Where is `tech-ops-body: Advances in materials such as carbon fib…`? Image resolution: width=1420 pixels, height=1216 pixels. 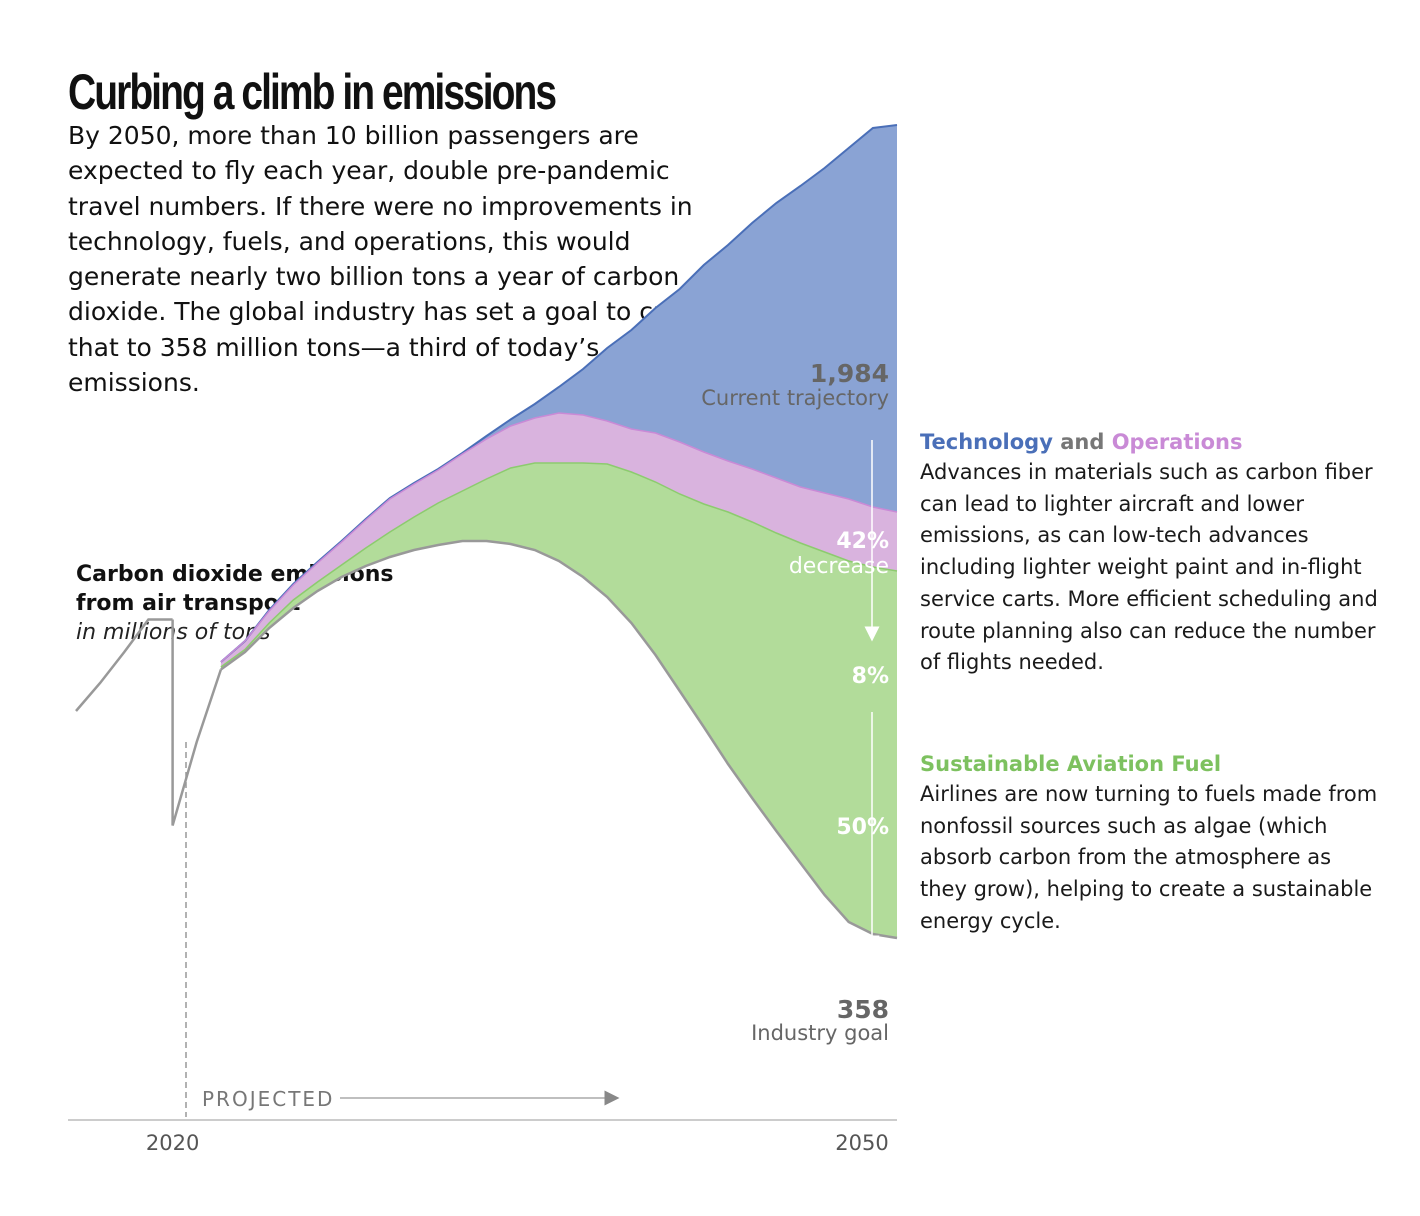 tech-ops-body: Advances in materials such as carbon fib… is located at coordinates (1149, 567).